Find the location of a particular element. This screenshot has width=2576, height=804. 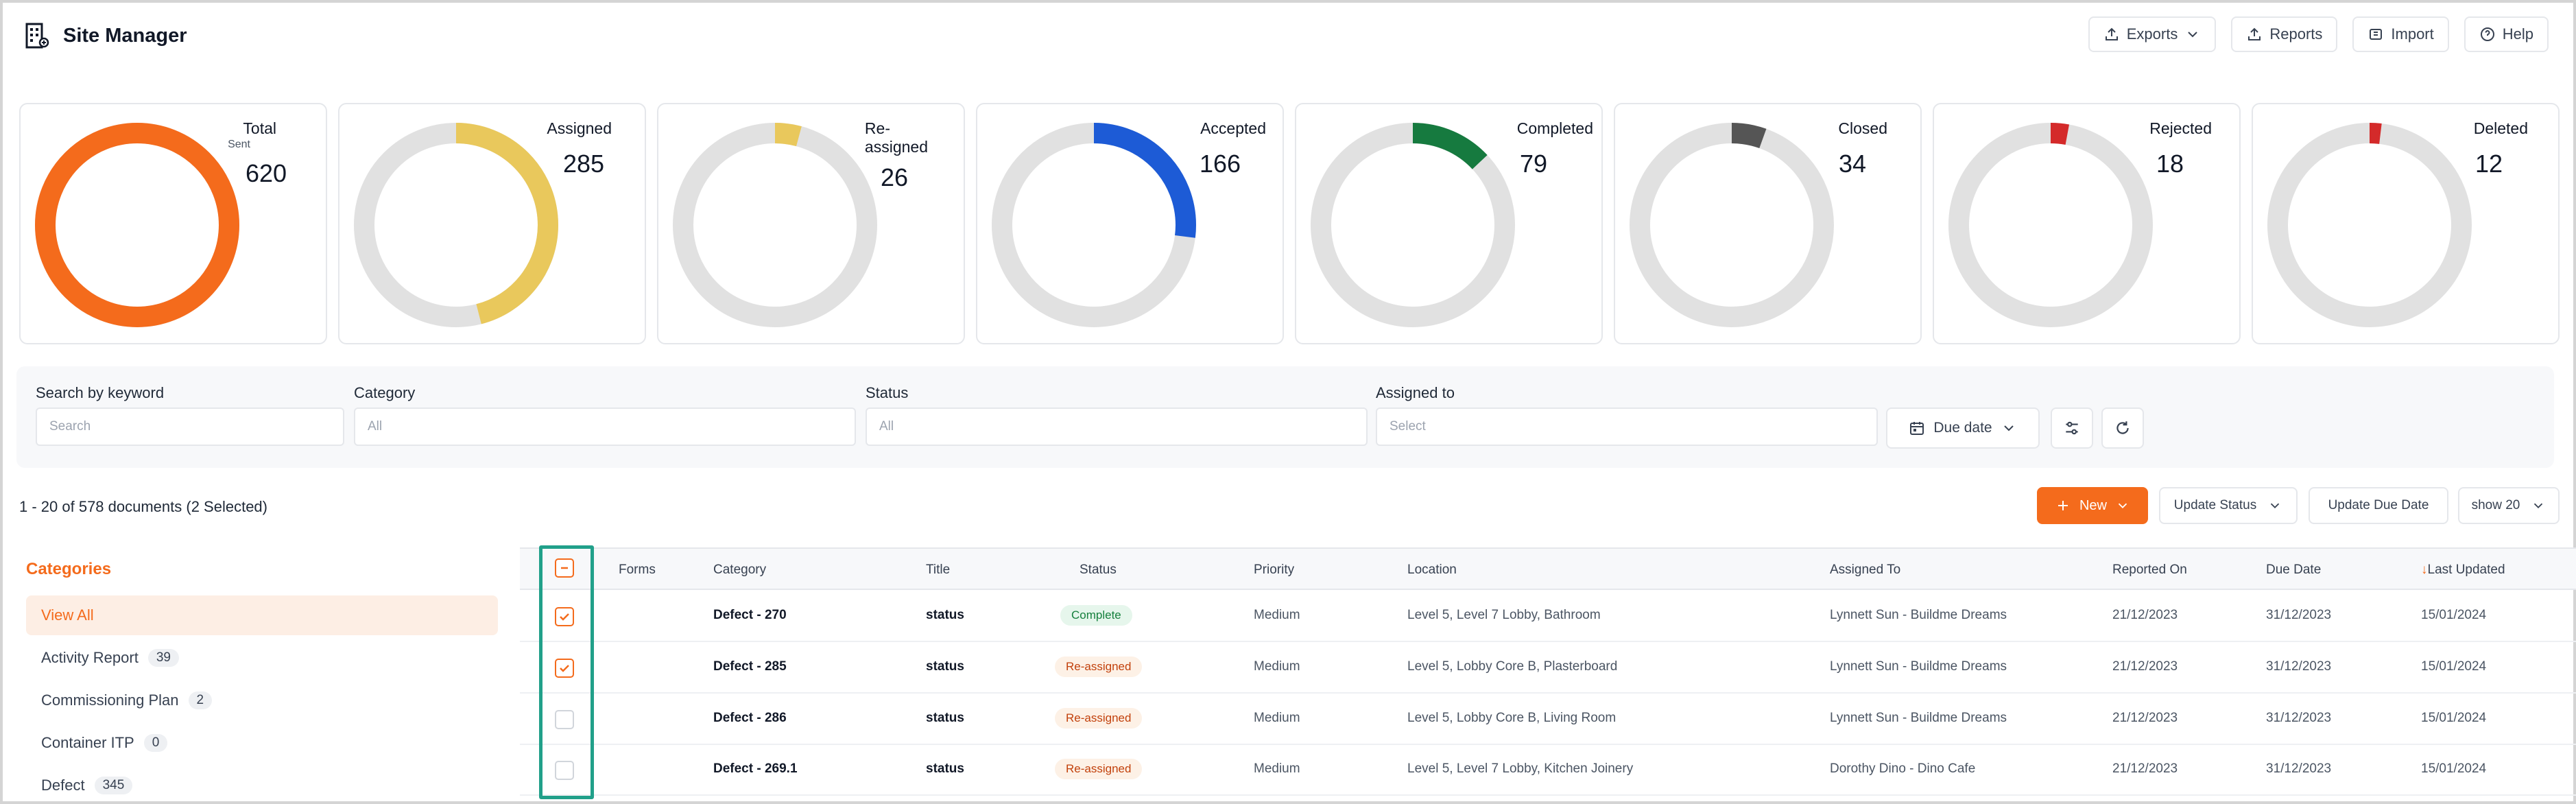

stat-card-accepted: Accepted 166 is located at coordinates (1130, 223).